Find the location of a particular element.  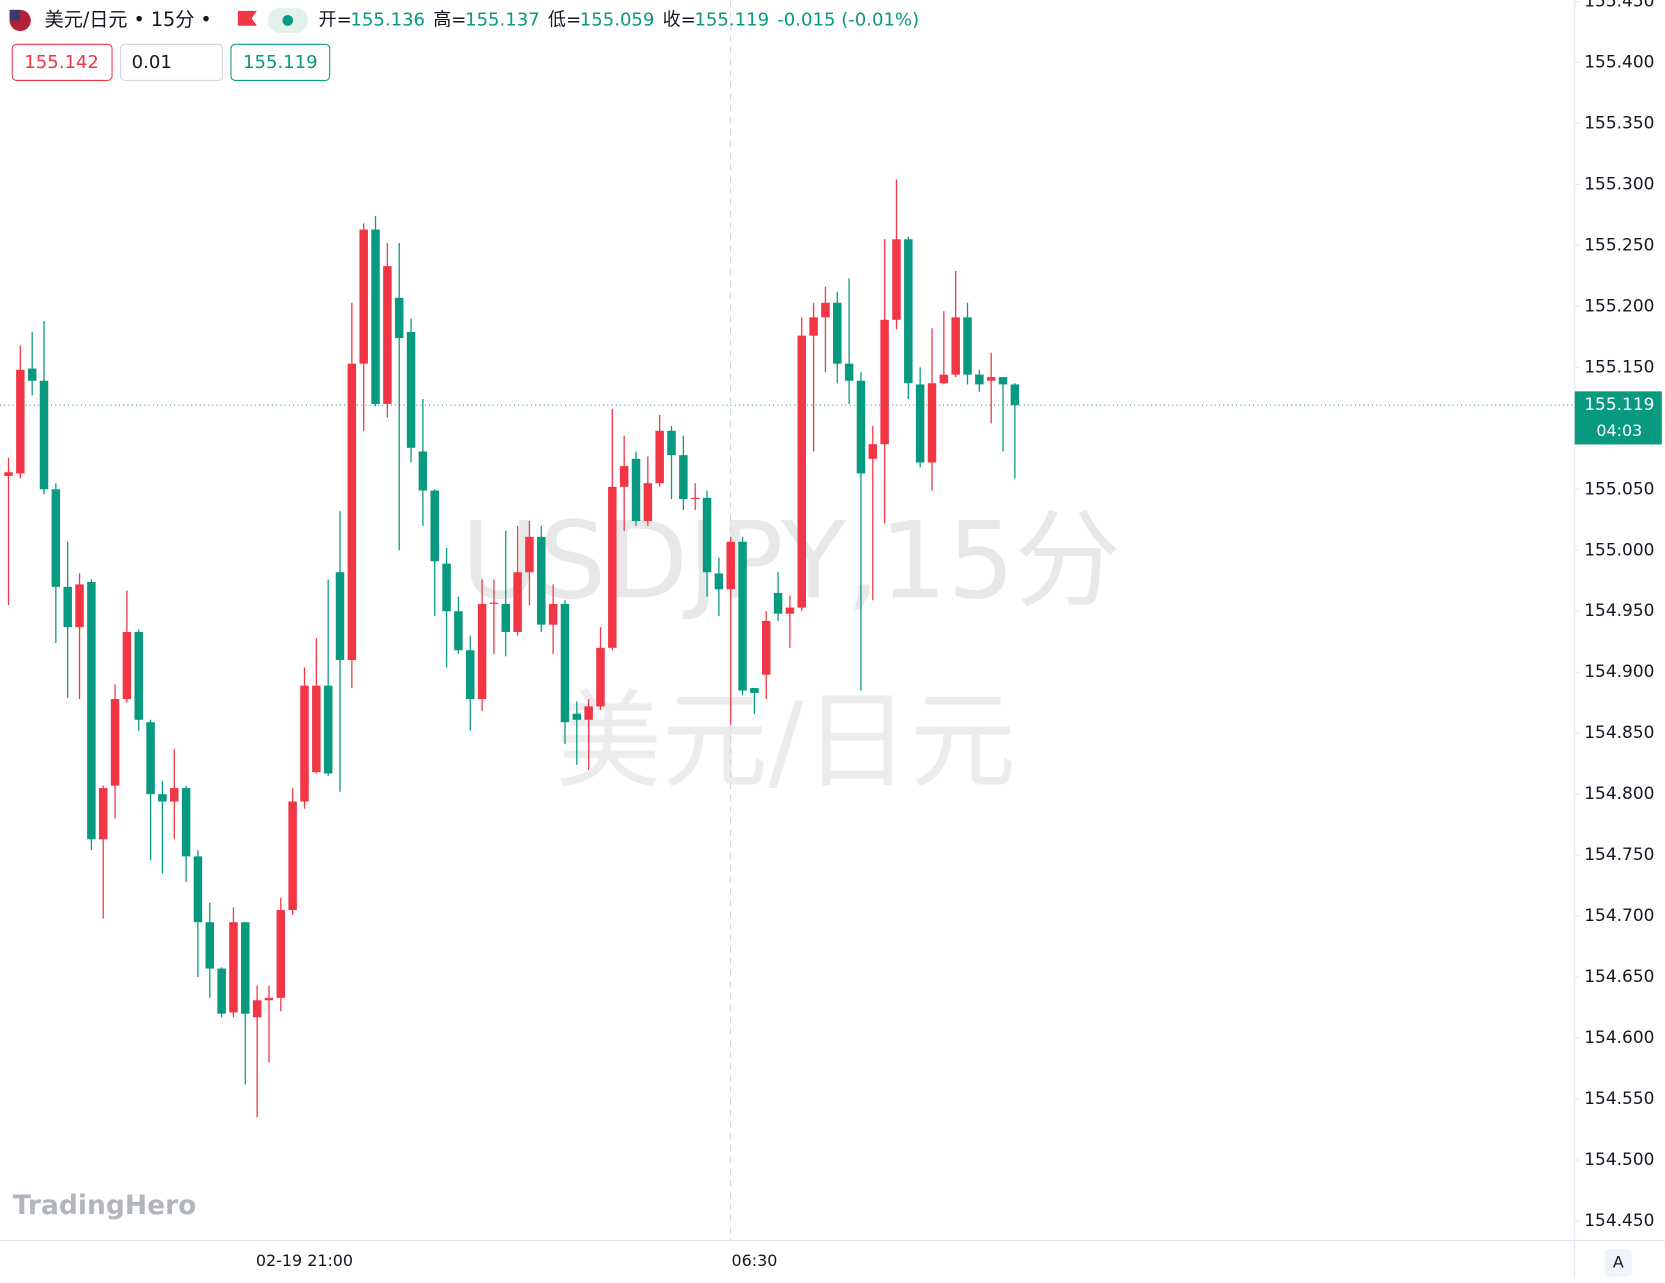

y-tick-label: 154.600 is located at coordinates (1619, 1038).